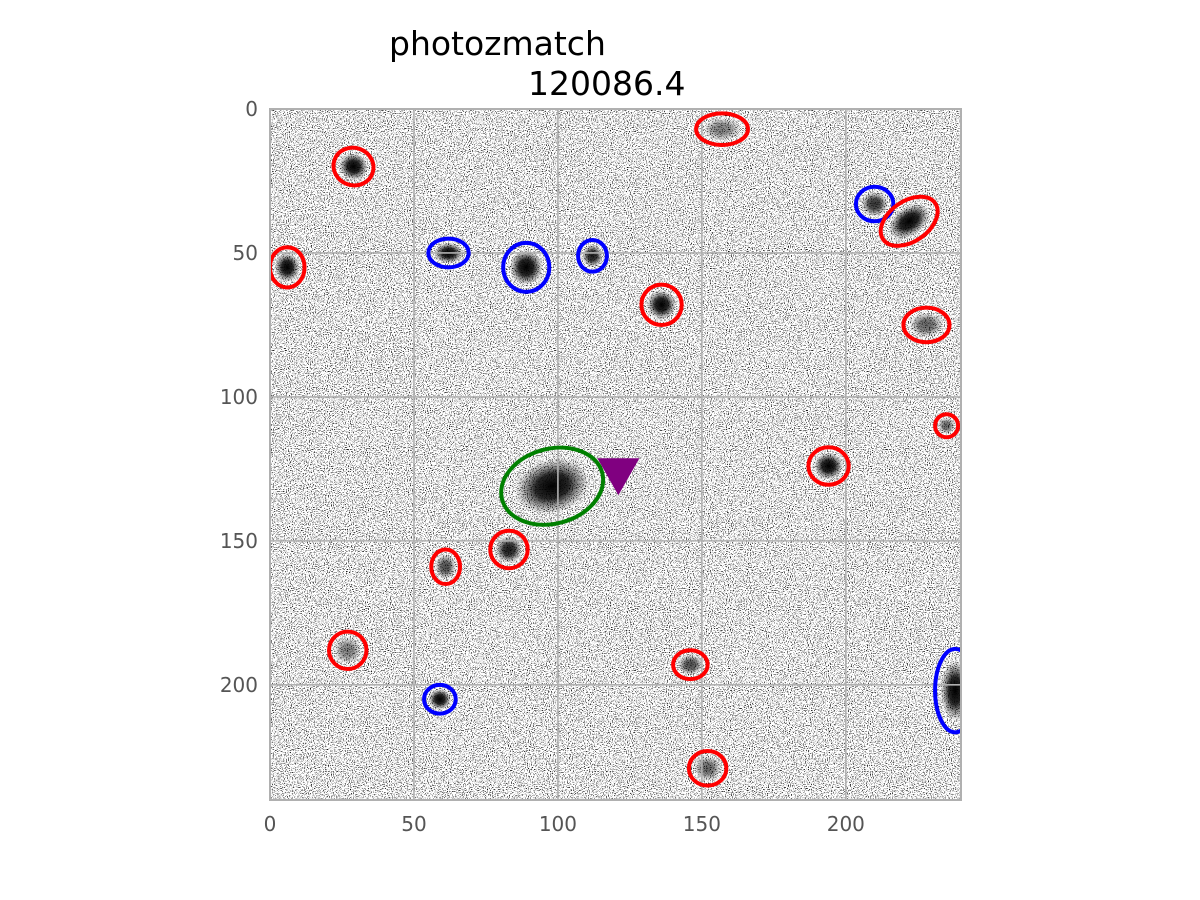  I want to click on x-tick-label: 100, so click(558, 824).